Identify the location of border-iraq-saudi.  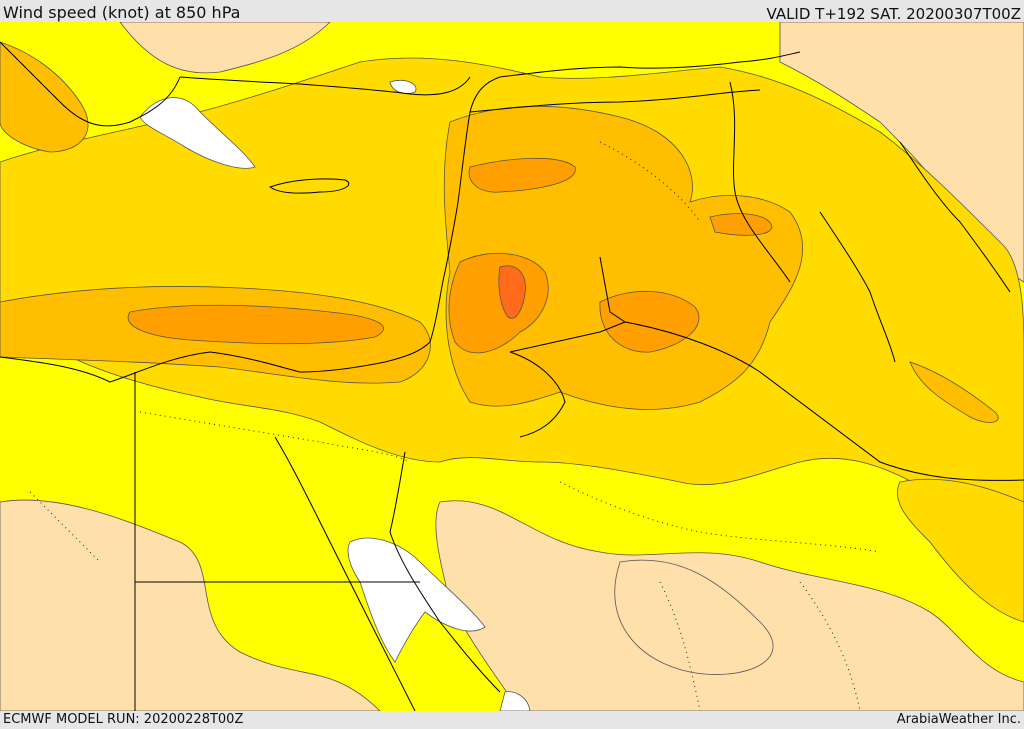
(824, 401).